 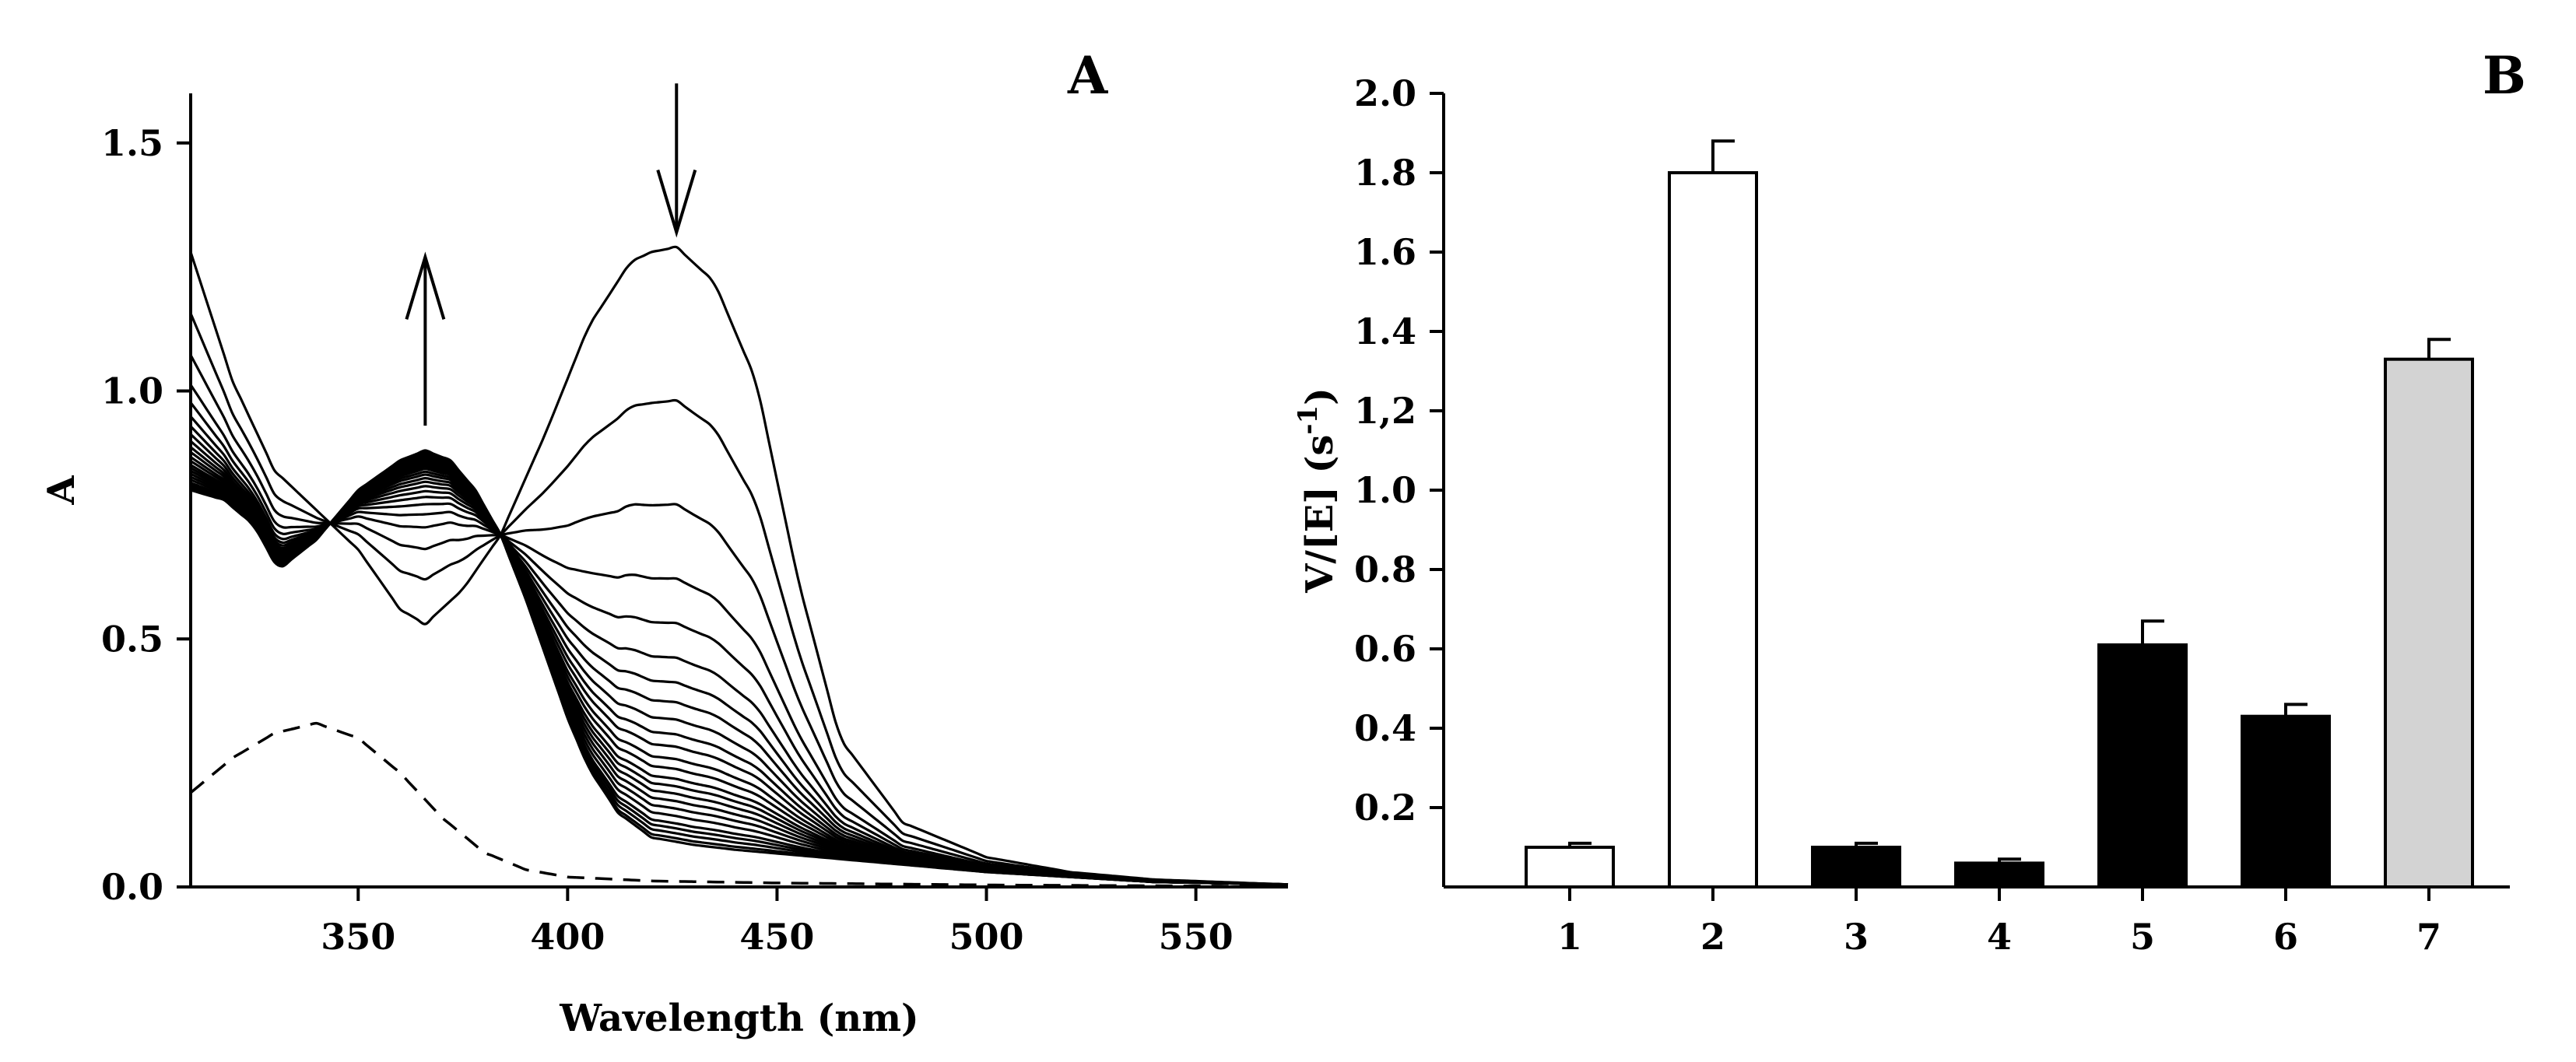 What do you see at coordinates (1385, 331) in the screenshot?
I see `b-y-tick-label-1.4: 1.4` at bounding box center [1385, 331].